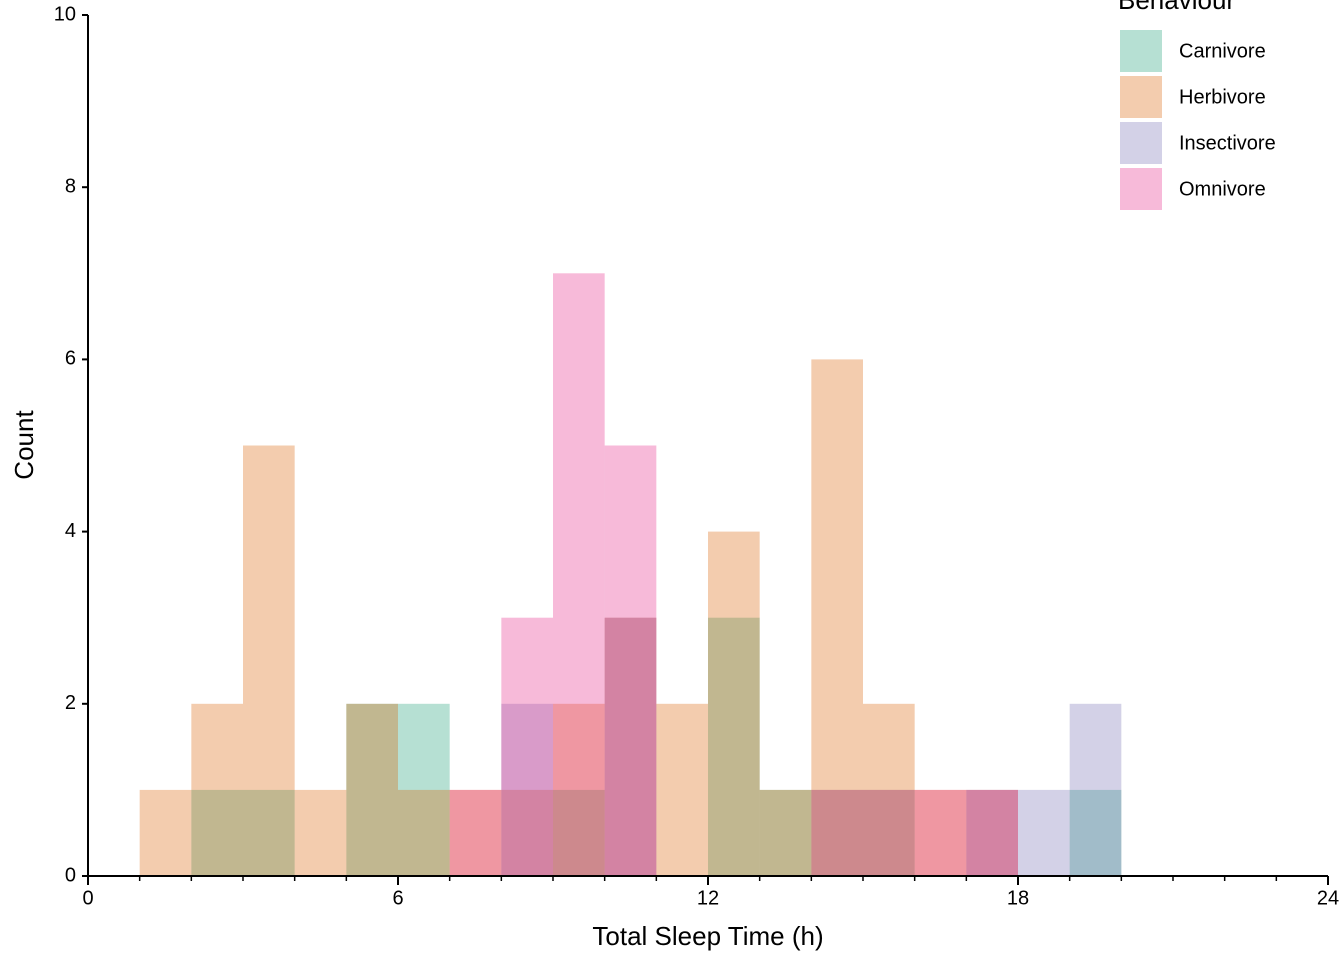 Image resolution: width=1344 pixels, height=960 pixels. What do you see at coordinates (1227, 143) in the screenshot?
I see `legend-label: Insectivore` at bounding box center [1227, 143].